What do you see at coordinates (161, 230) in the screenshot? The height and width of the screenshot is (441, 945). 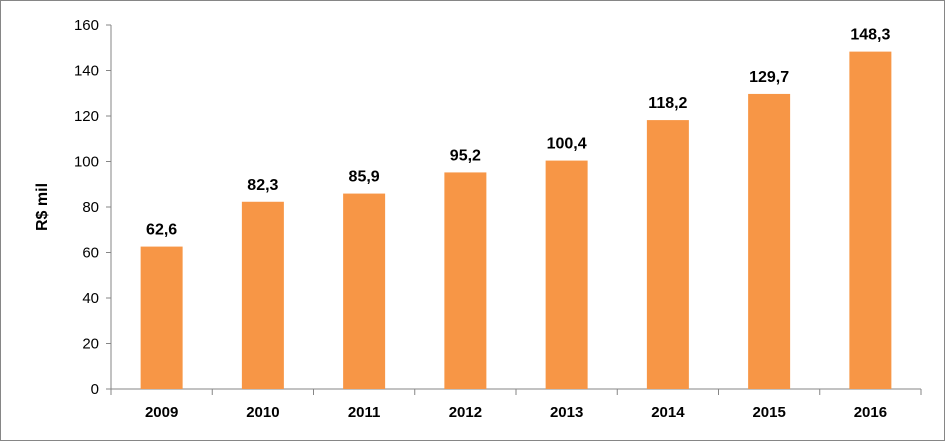 I see `data-label-2009: 62,6` at bounding box center [161, 230].